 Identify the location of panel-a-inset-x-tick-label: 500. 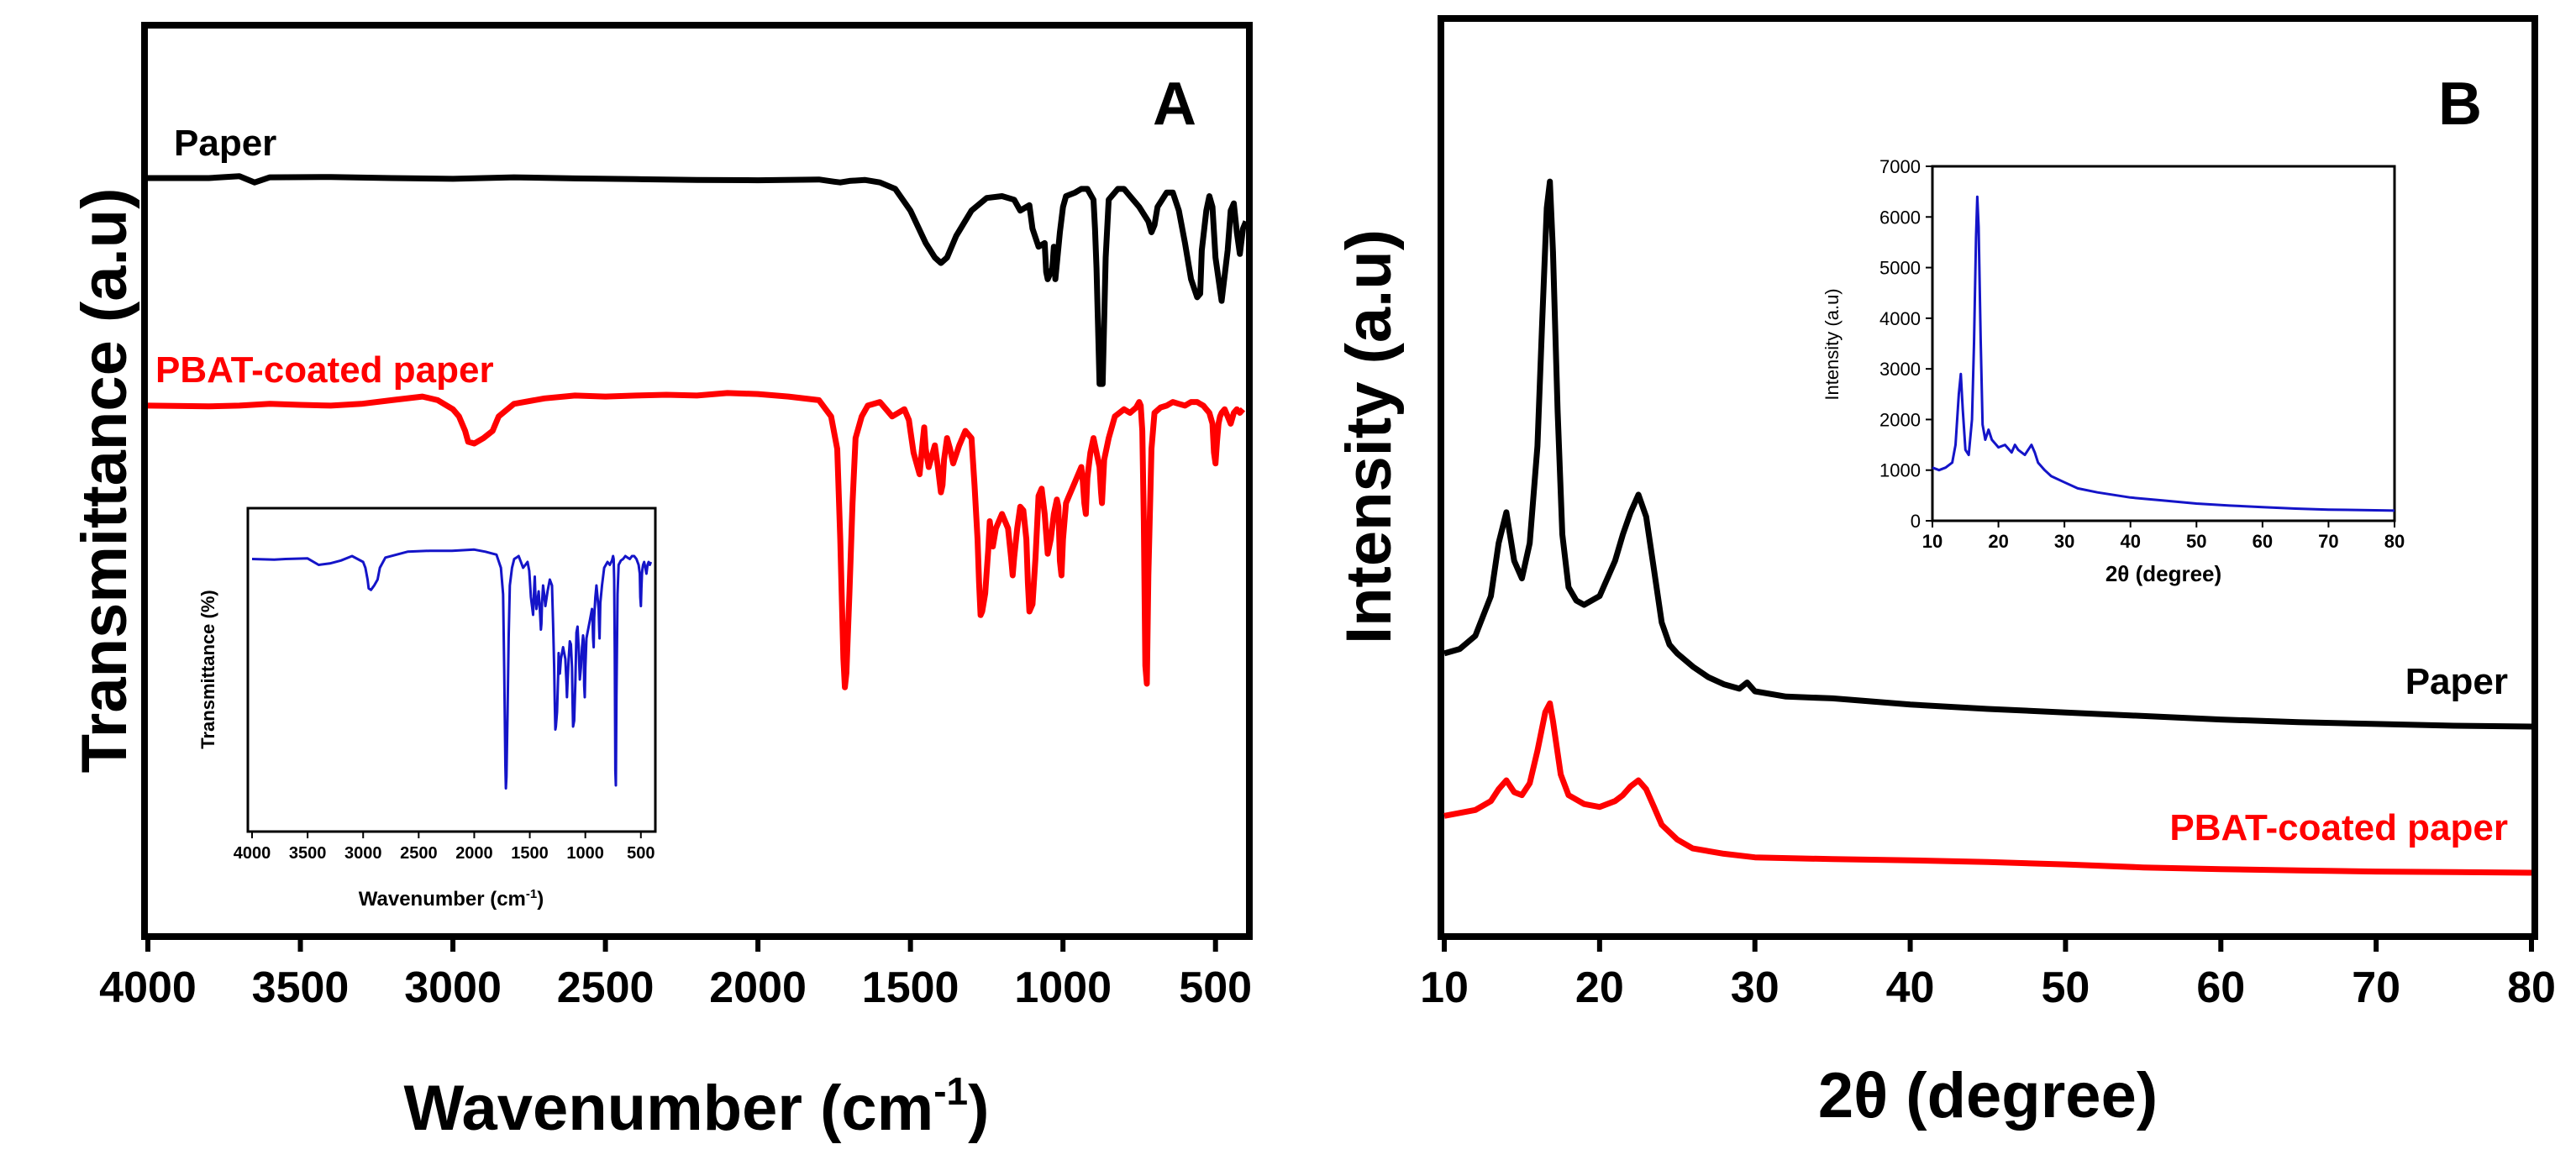
(641, 853).